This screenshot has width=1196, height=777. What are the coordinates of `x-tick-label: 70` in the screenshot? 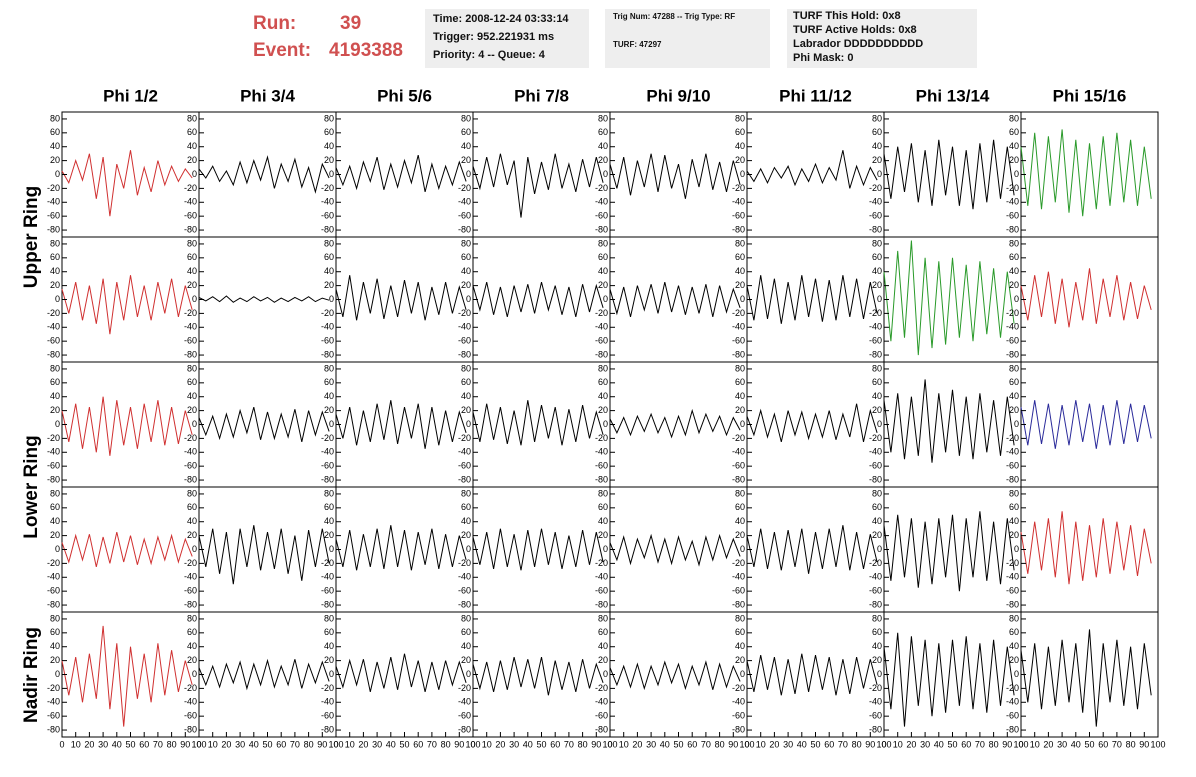 It's located at (569, 744).